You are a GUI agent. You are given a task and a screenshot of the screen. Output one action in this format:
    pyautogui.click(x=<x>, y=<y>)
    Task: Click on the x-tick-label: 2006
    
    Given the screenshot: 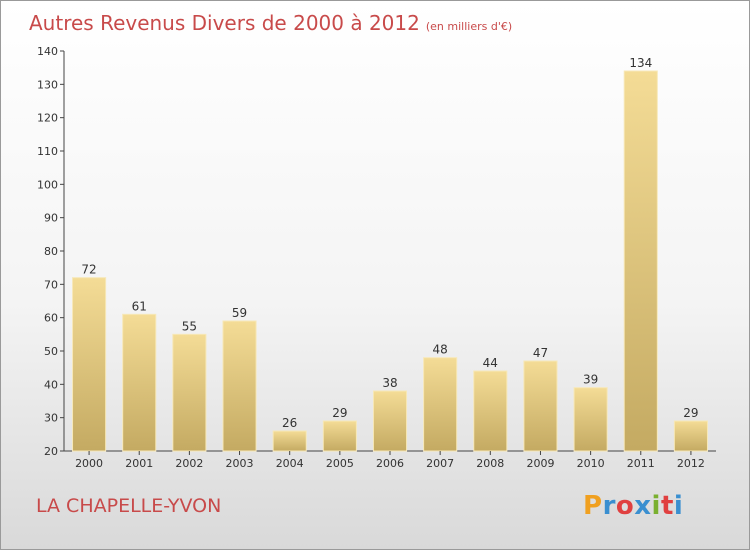 What is the action you would take?
    pyautogui.click(x=390, y=463)
    